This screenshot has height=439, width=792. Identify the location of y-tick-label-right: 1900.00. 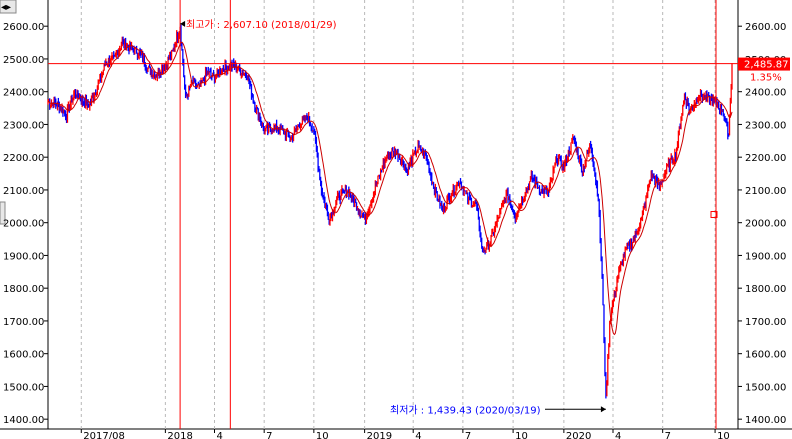
(765, 256).